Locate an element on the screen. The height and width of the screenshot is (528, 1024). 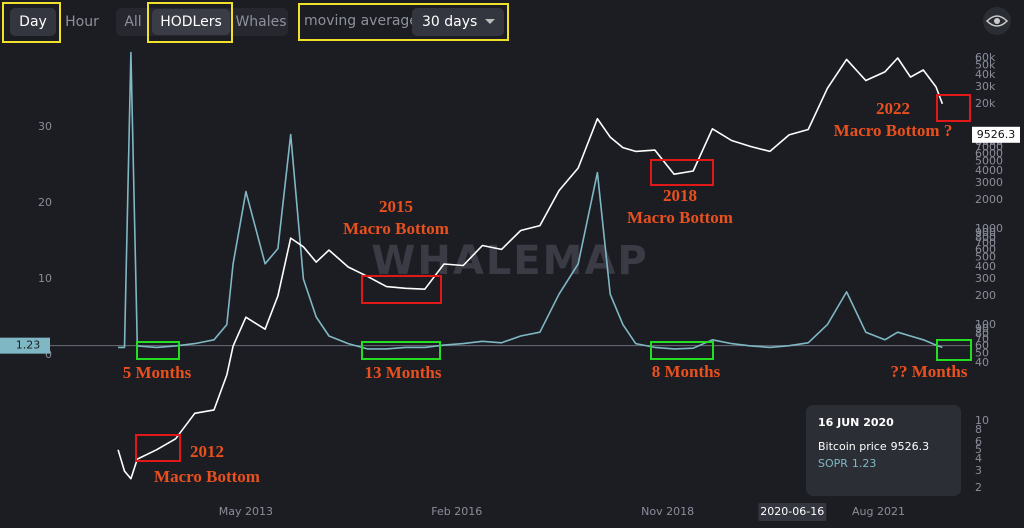
annotation: Macro Bottom ? is located at coordinates (893, 130).